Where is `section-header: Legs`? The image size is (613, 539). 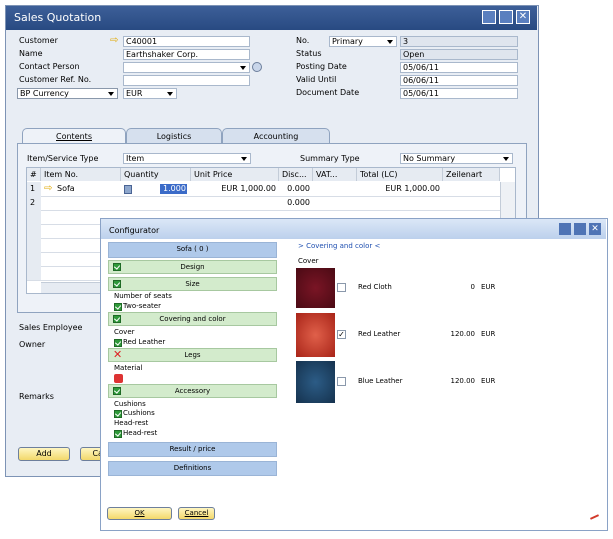 section-header: Legs is located at coordinates (192, 355).